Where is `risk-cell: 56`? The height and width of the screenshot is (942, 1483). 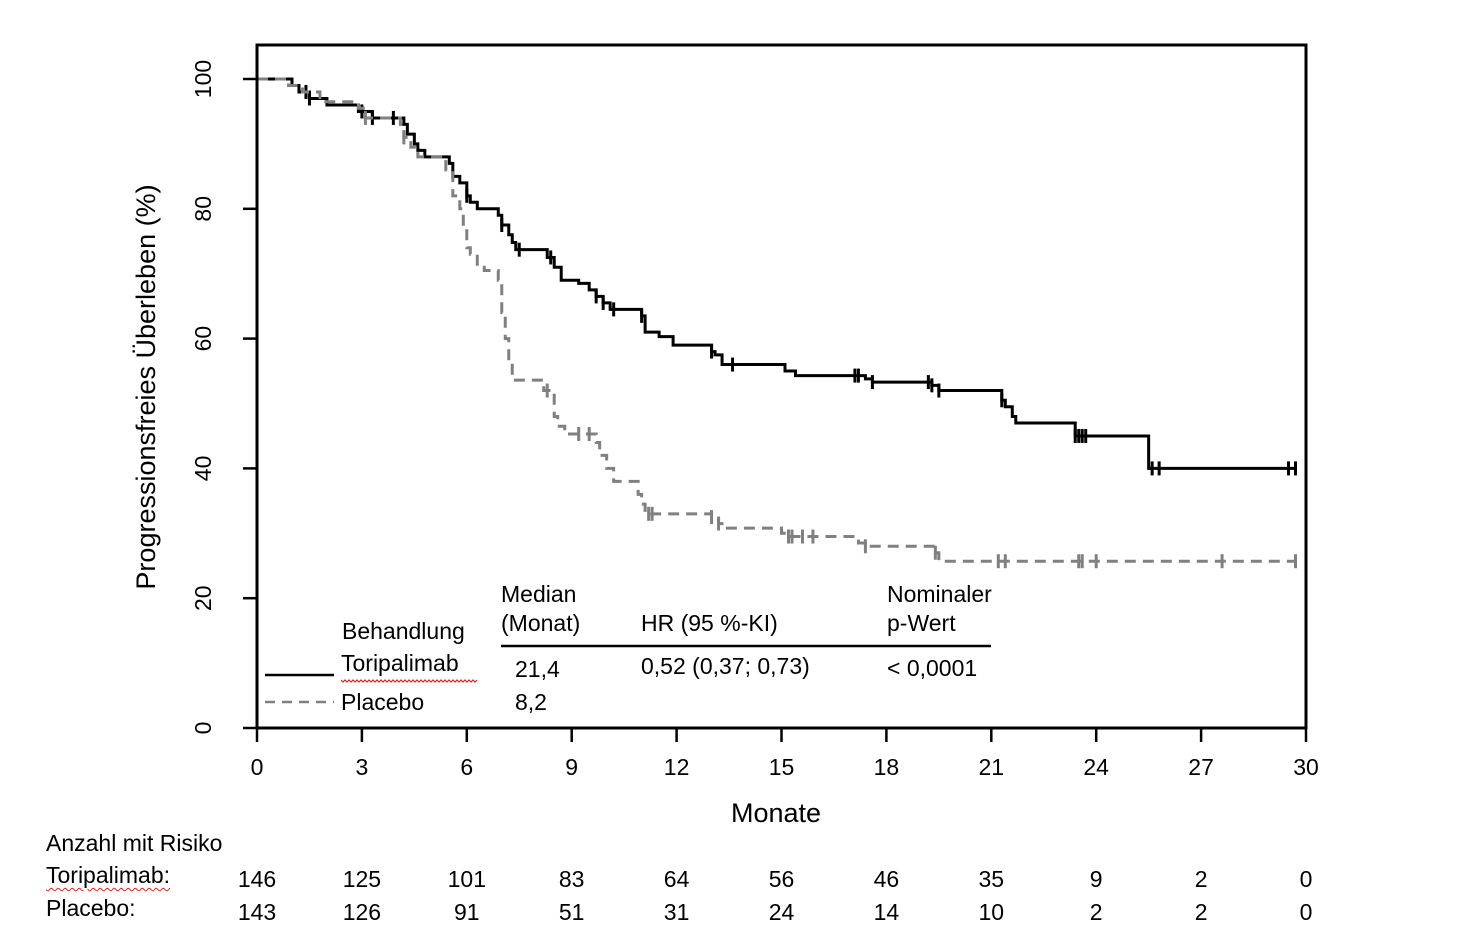 risk-cell: 56 is located at coordinates (781, 879).